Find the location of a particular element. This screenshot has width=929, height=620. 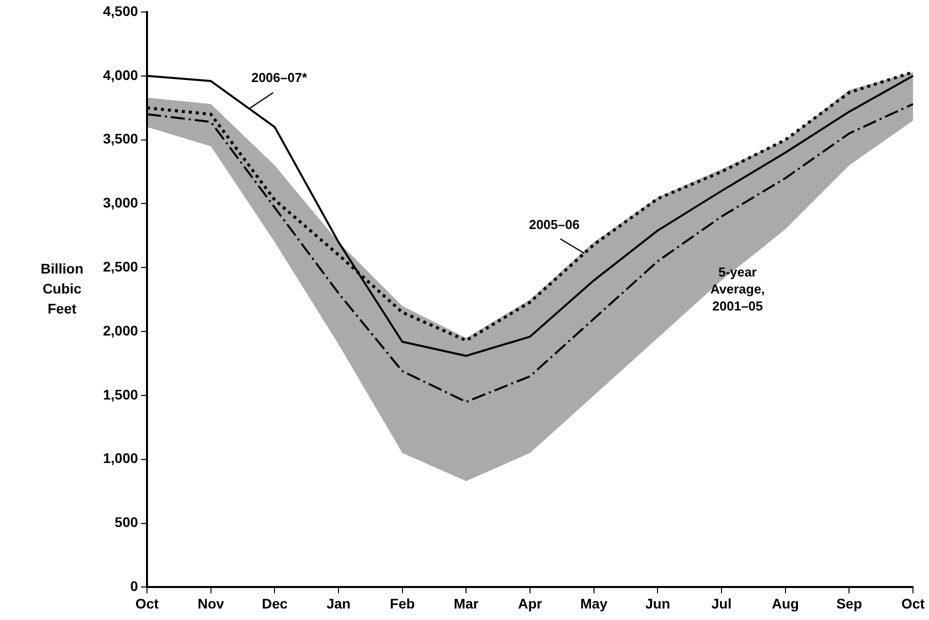

y-axis-title: Billion Cubic Feet is located at coordinates (62, 288).